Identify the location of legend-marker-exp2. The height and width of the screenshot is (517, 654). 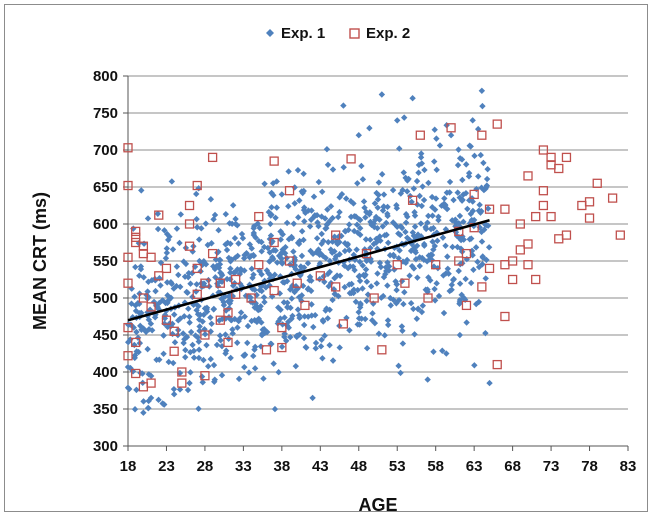
(354, 33).